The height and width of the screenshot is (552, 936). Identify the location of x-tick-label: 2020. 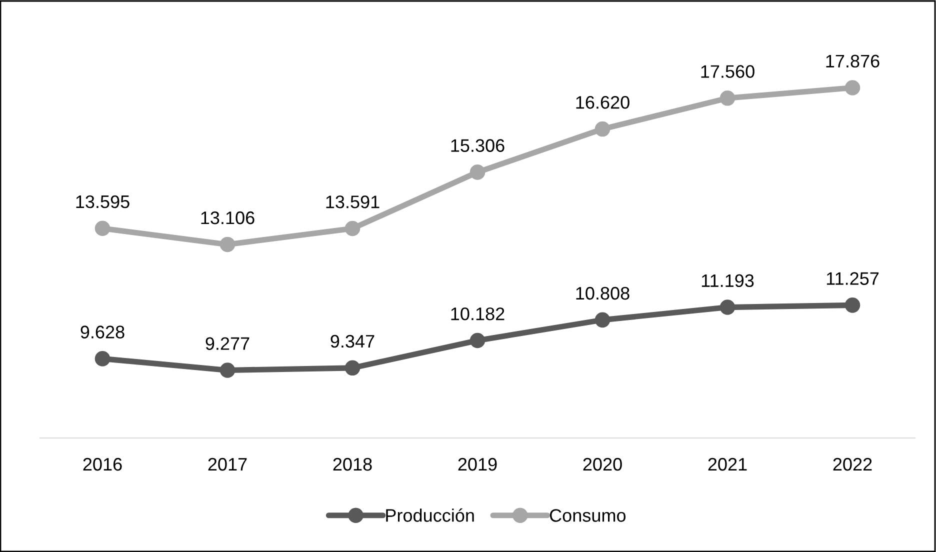
(602, 464).